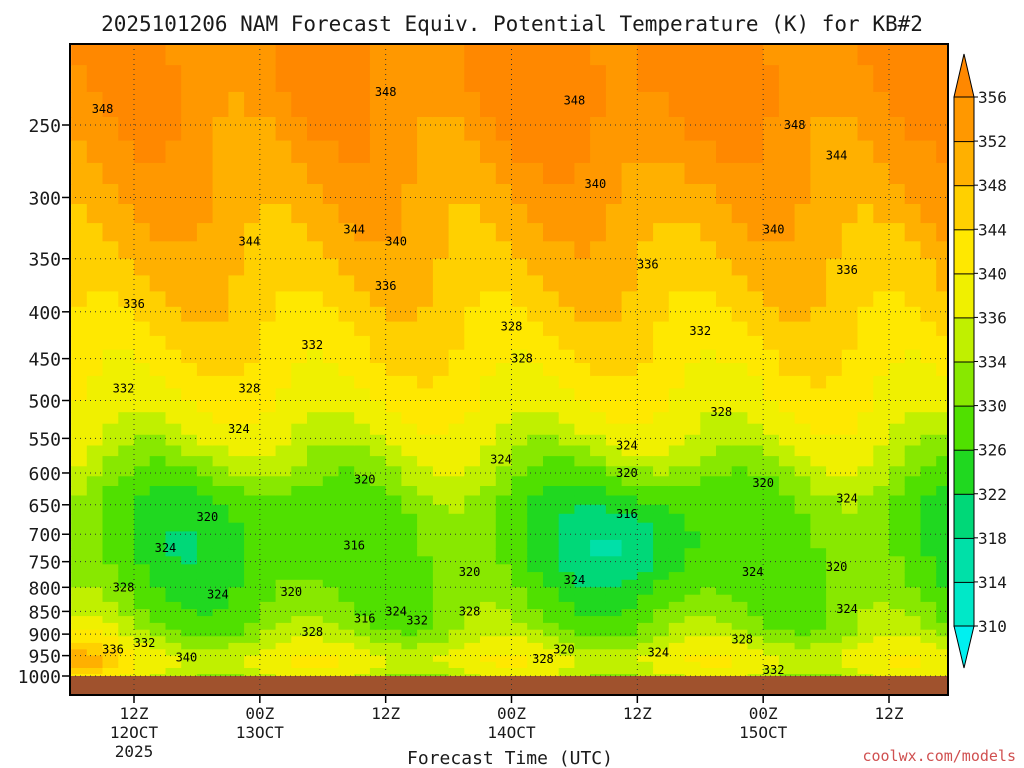 The width and height of the screenshot is (1024, 768). Describe the element at coordinates (939, 756) in the screenshot. I see `watermark: coolwx.com/models` at that location.